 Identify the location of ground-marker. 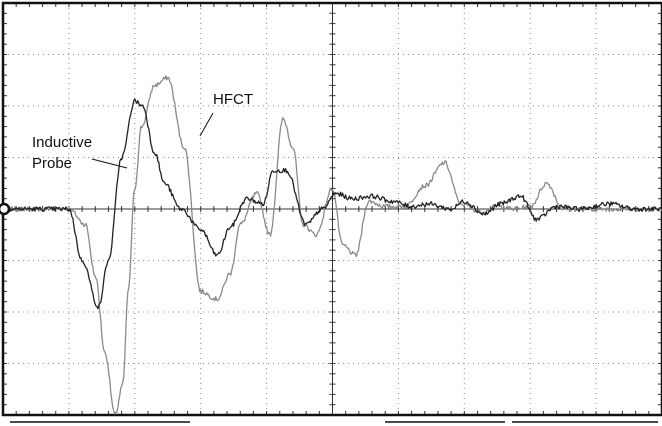
(5, 209).